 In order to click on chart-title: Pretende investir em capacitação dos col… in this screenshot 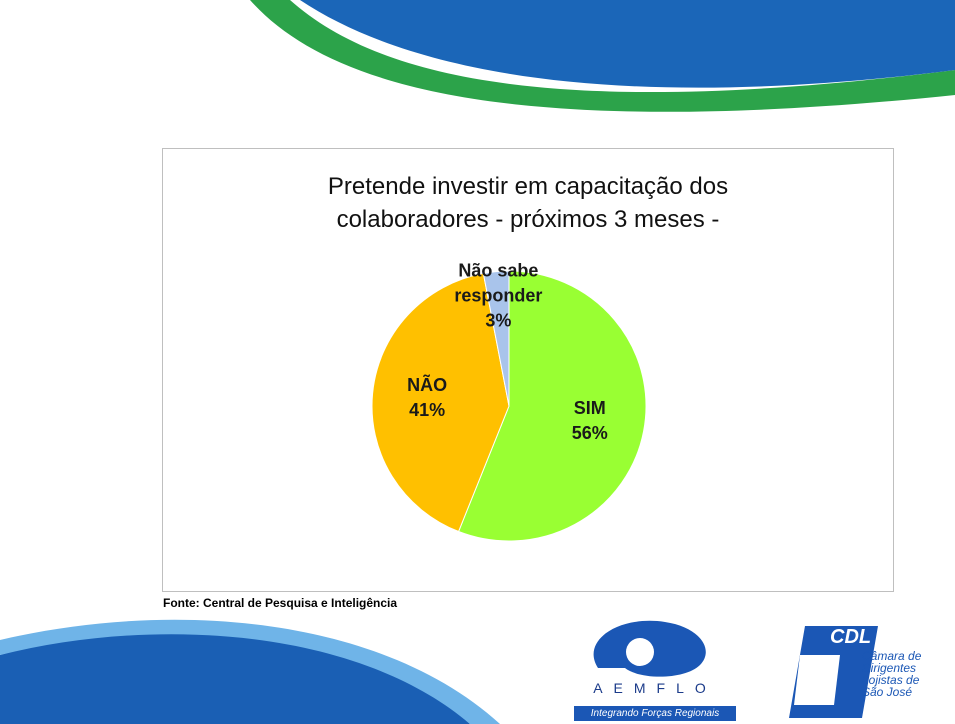, I will do `click(528, 203)`.